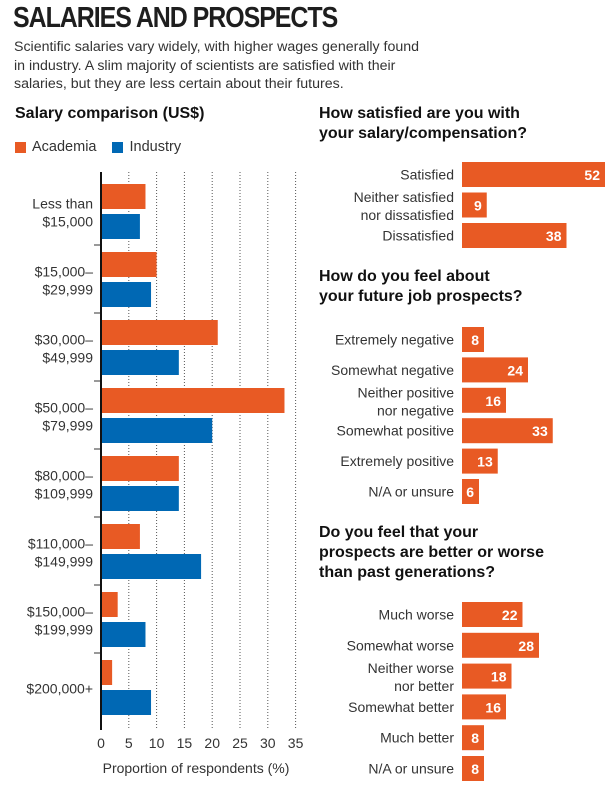 This screenshot has width=613, height=793. I want to click on x-axis-title: Proportion of respondents (%), so click(196, 768).